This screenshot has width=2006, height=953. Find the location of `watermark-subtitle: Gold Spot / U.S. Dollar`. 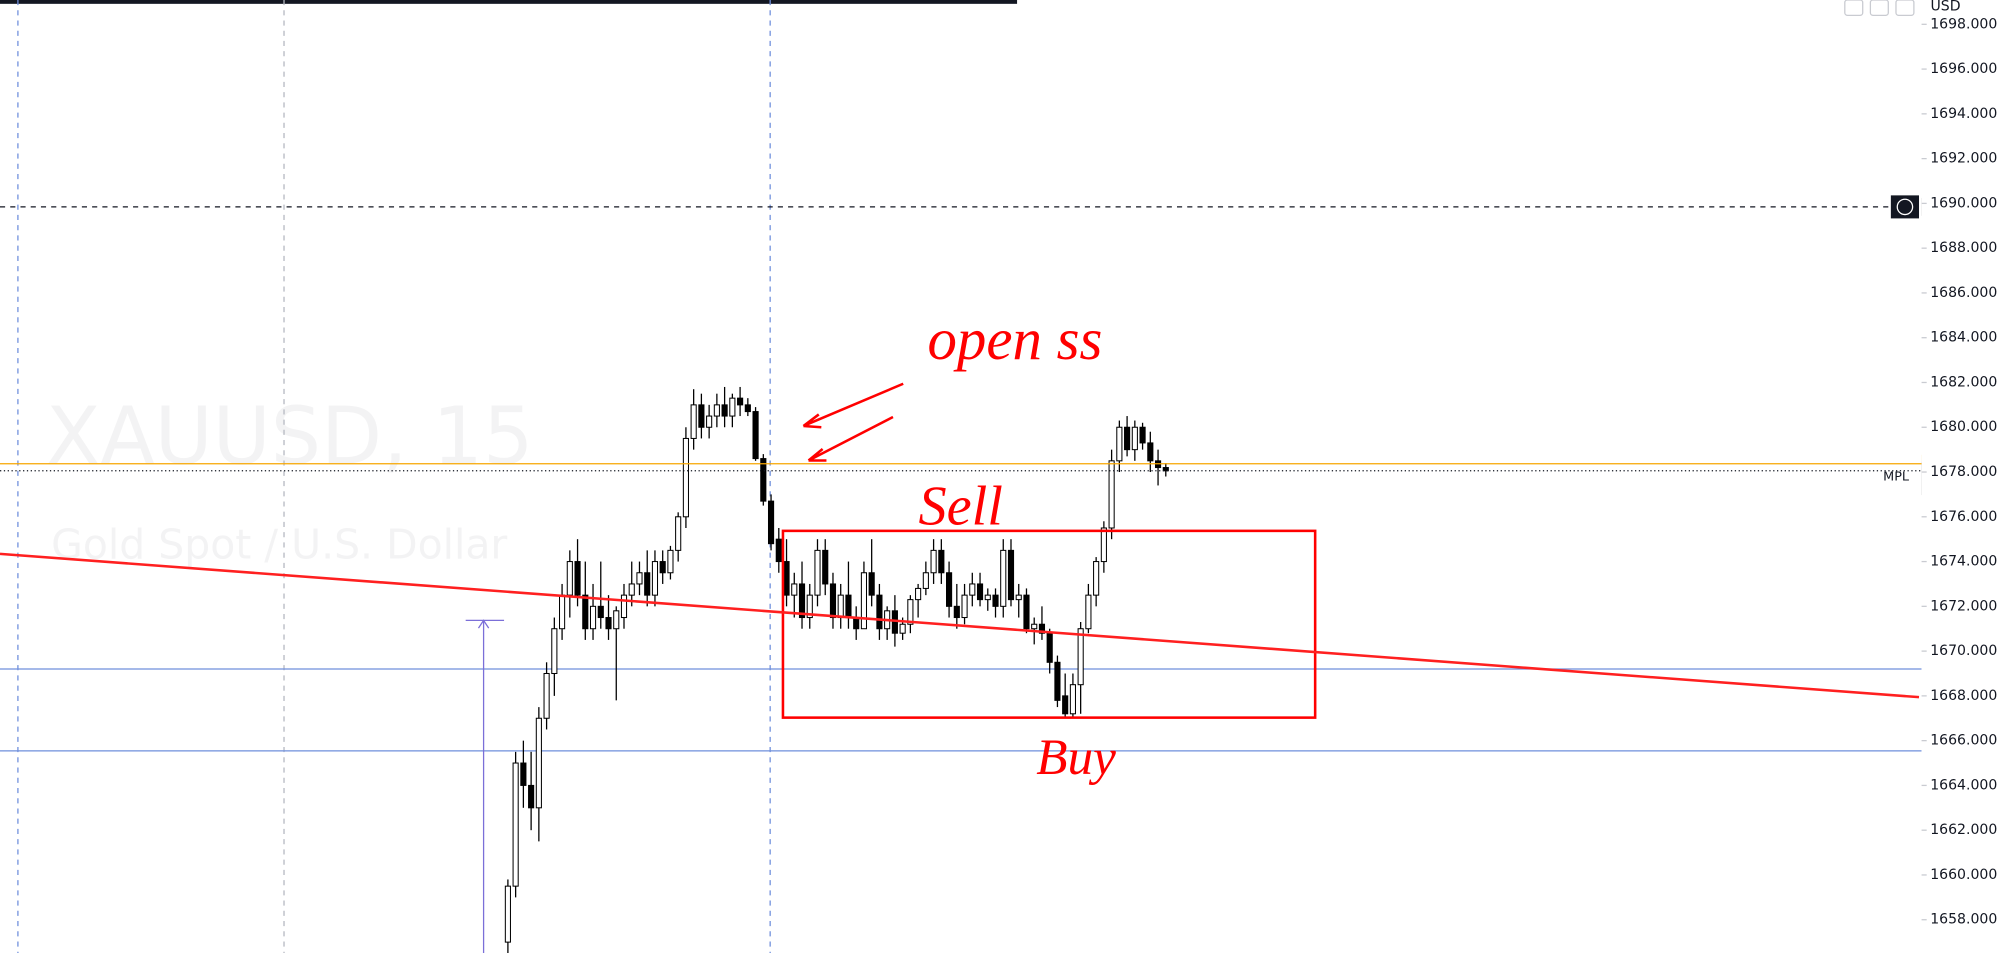

watermark-subtitle: Gold Spot / U.S. Dollar is located at coordinates (279, 544).